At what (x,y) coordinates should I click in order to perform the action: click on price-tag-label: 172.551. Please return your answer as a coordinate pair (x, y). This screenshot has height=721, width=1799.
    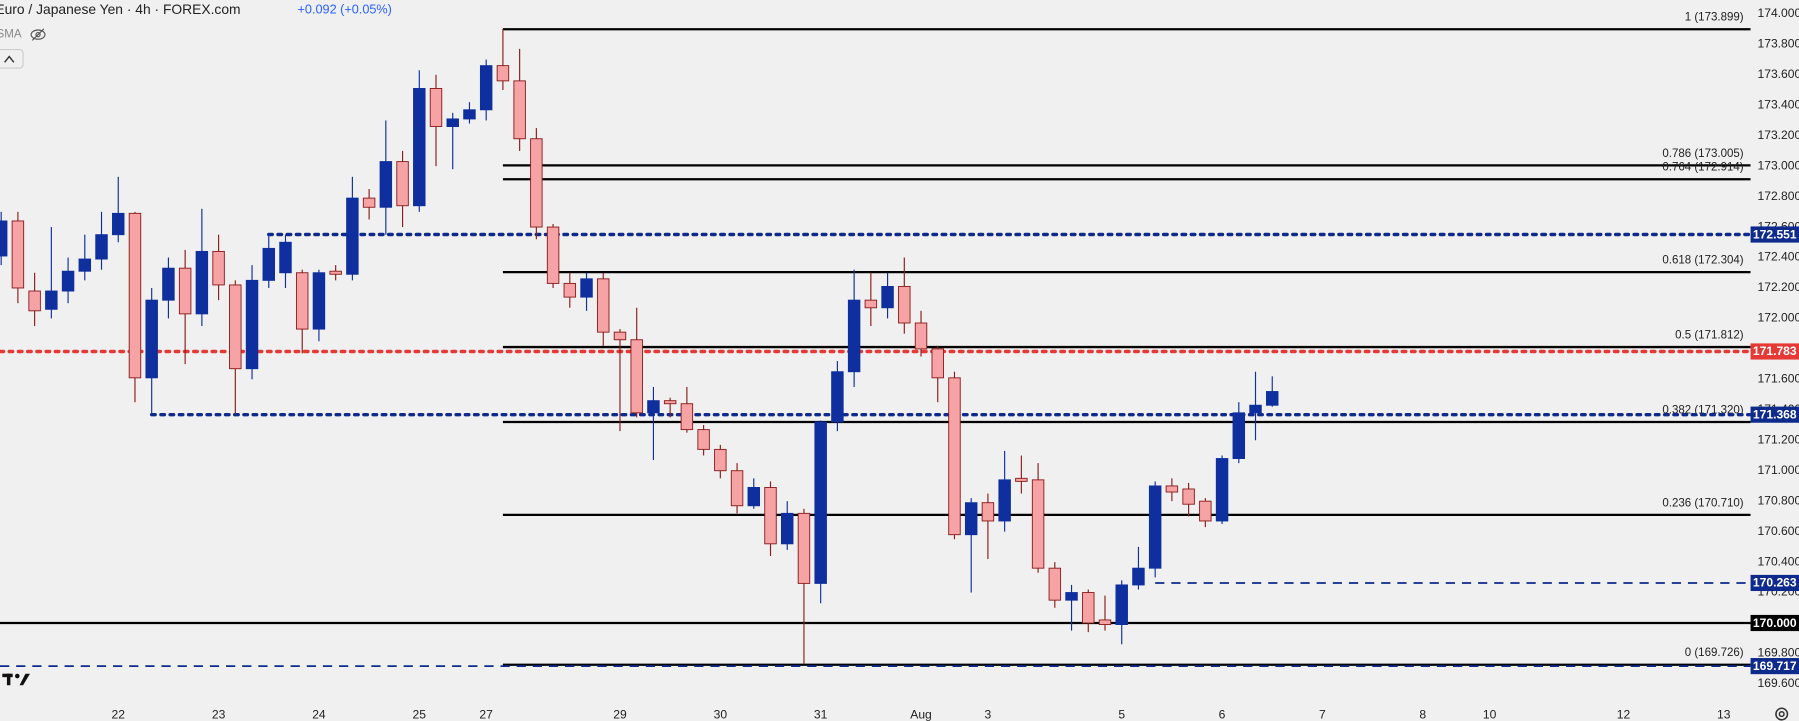
    Looking at the image, I should click on (1775, 234).